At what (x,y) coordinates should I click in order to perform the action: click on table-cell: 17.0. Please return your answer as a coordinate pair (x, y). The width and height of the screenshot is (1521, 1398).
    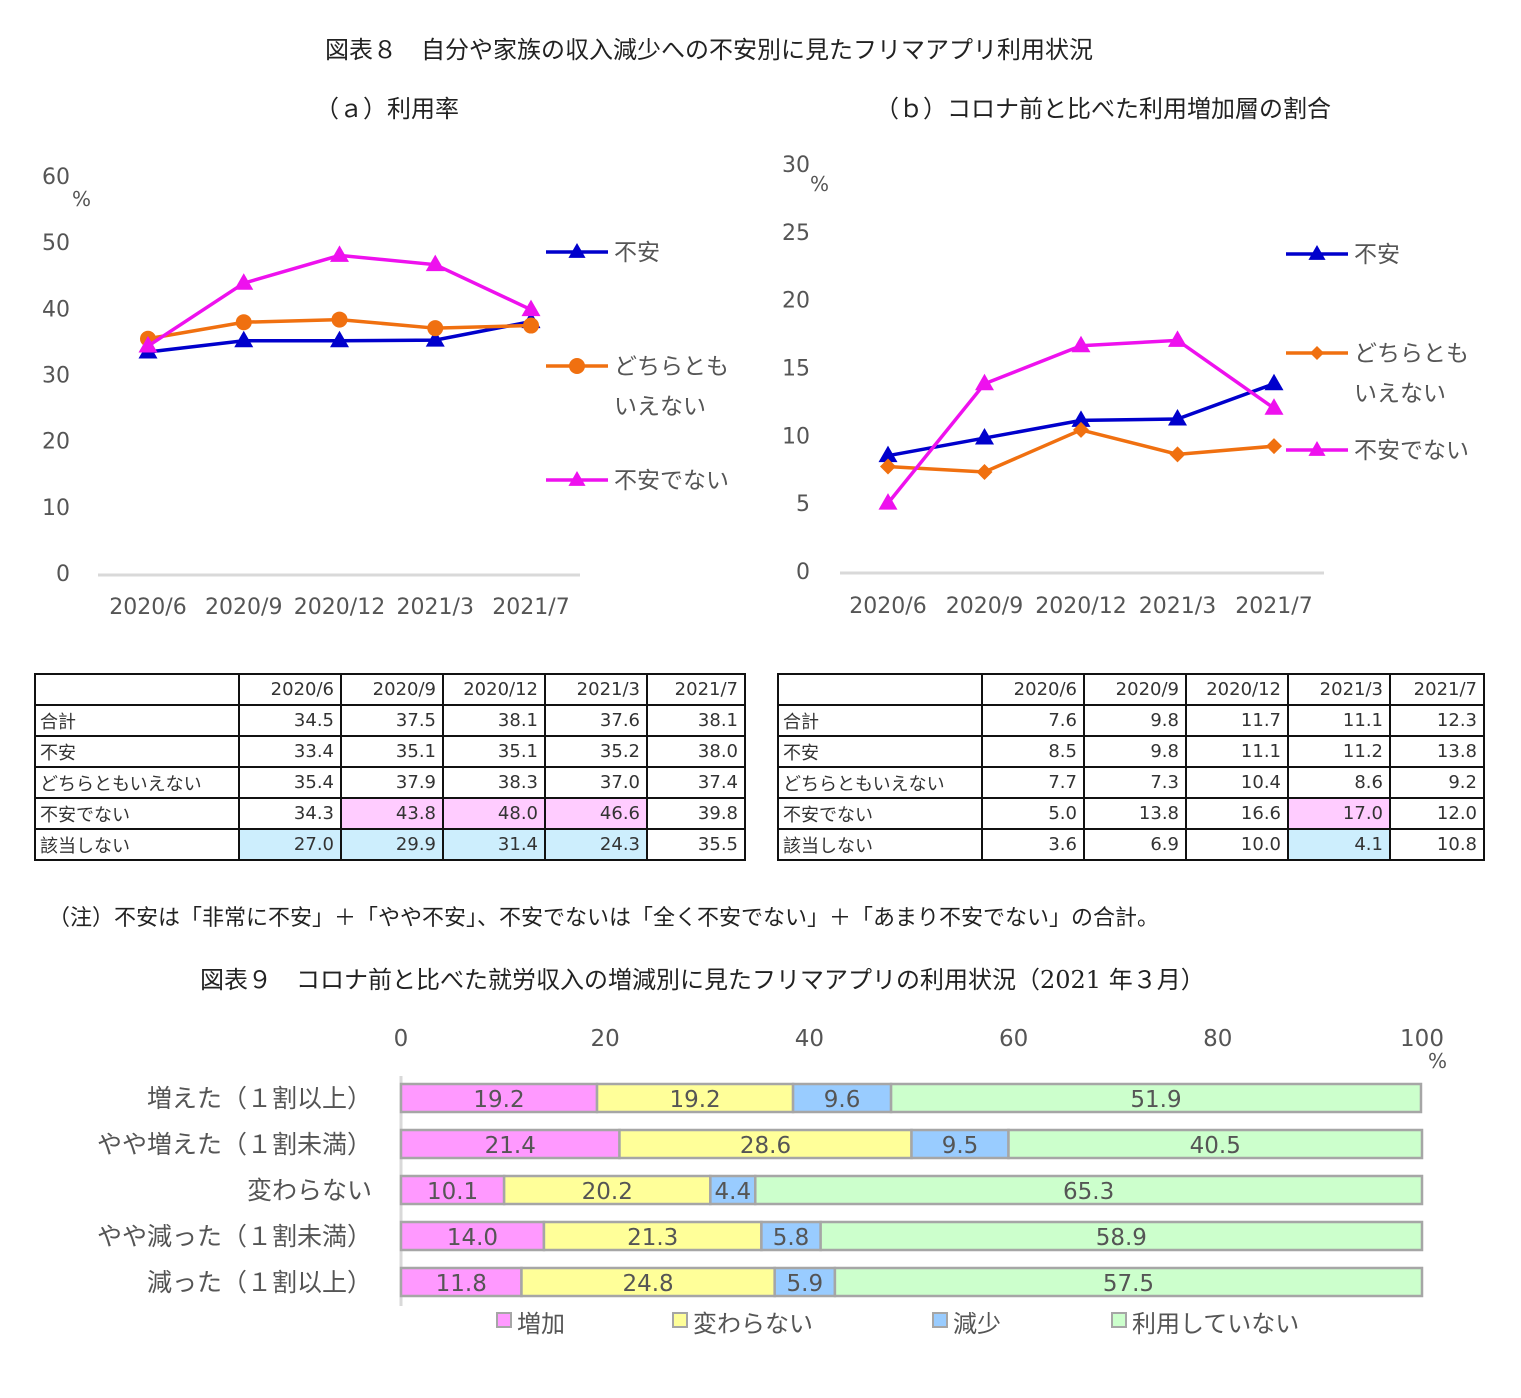
    Looking at the image, I should click on (1339, 813).